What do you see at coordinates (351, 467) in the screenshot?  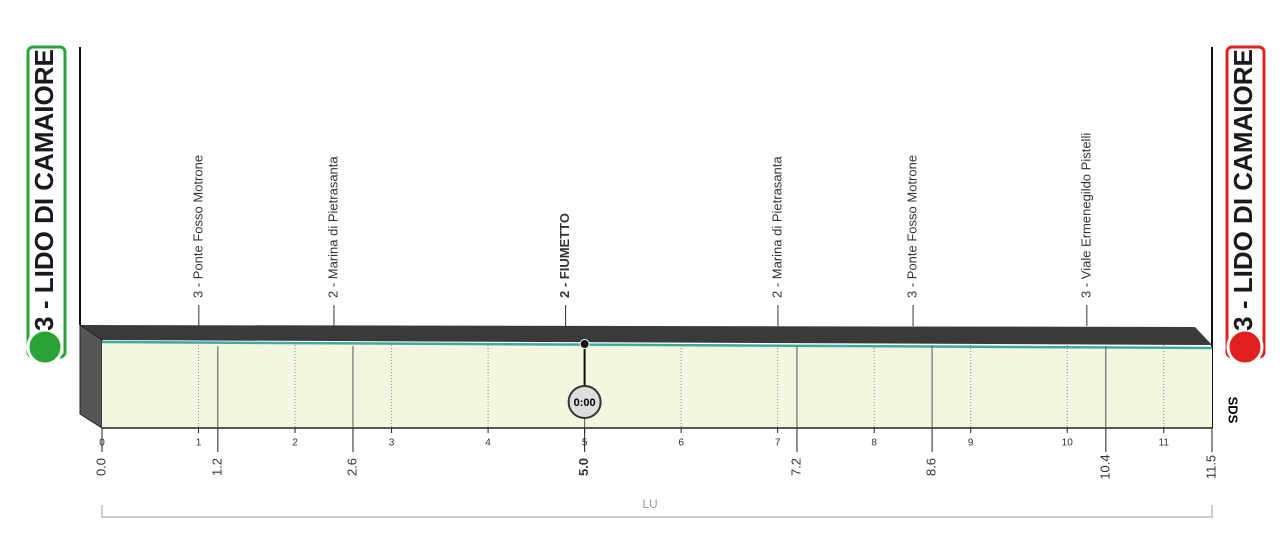 I see `km-label: 2.6` at bounding box center [351, 467].